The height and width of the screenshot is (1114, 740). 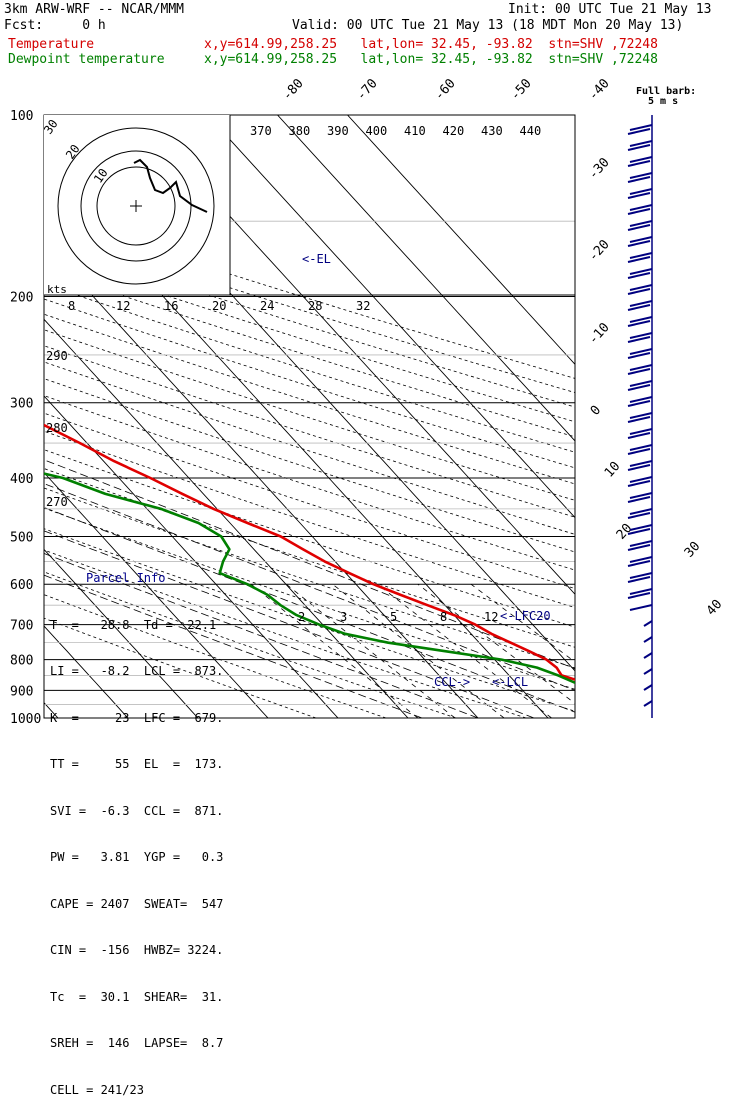 What do you see at coordinates (136, 1044) in the screenshot?
I see `parcel-row: SREH = 146 LAPSE= 8.7` at bounding box center [136, 1044].